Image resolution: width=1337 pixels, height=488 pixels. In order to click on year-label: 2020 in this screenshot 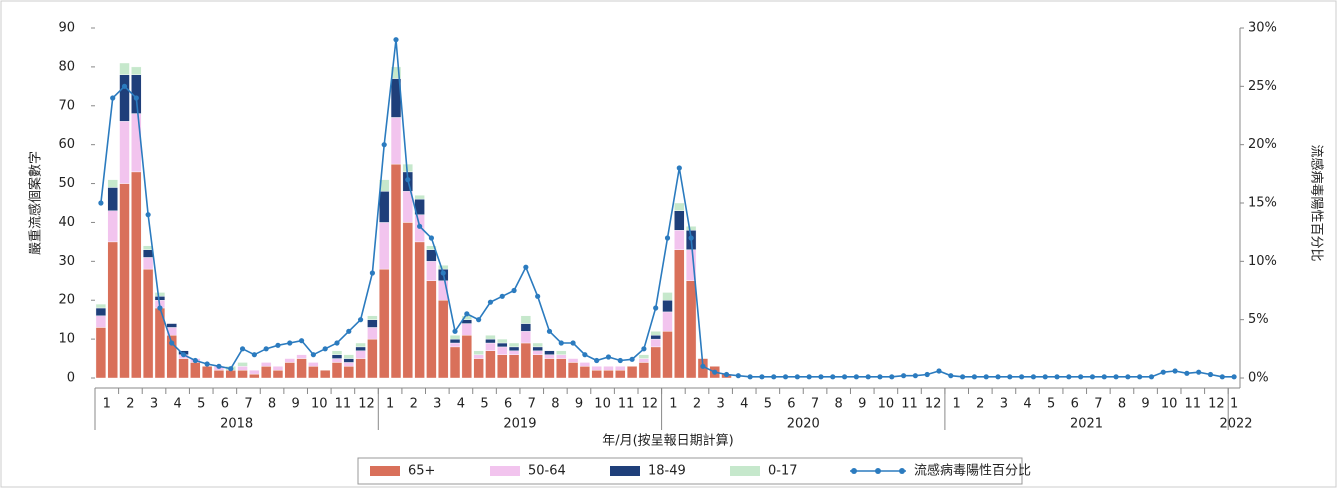, I will do `click(803, 424)`.